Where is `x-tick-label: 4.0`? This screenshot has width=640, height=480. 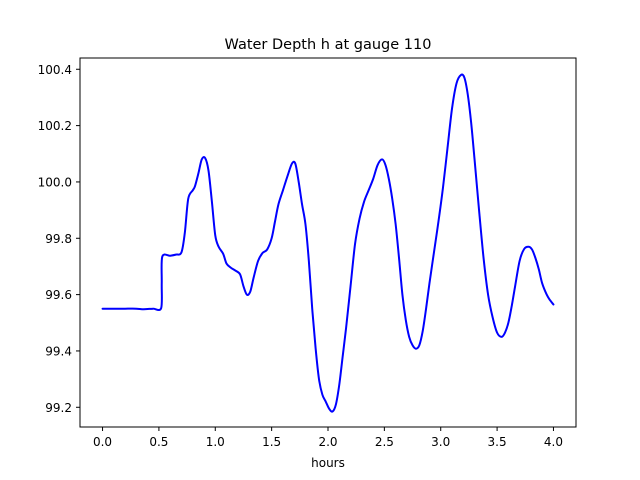 x-tick-label: 4.0 is located at coordinates (553, 442).